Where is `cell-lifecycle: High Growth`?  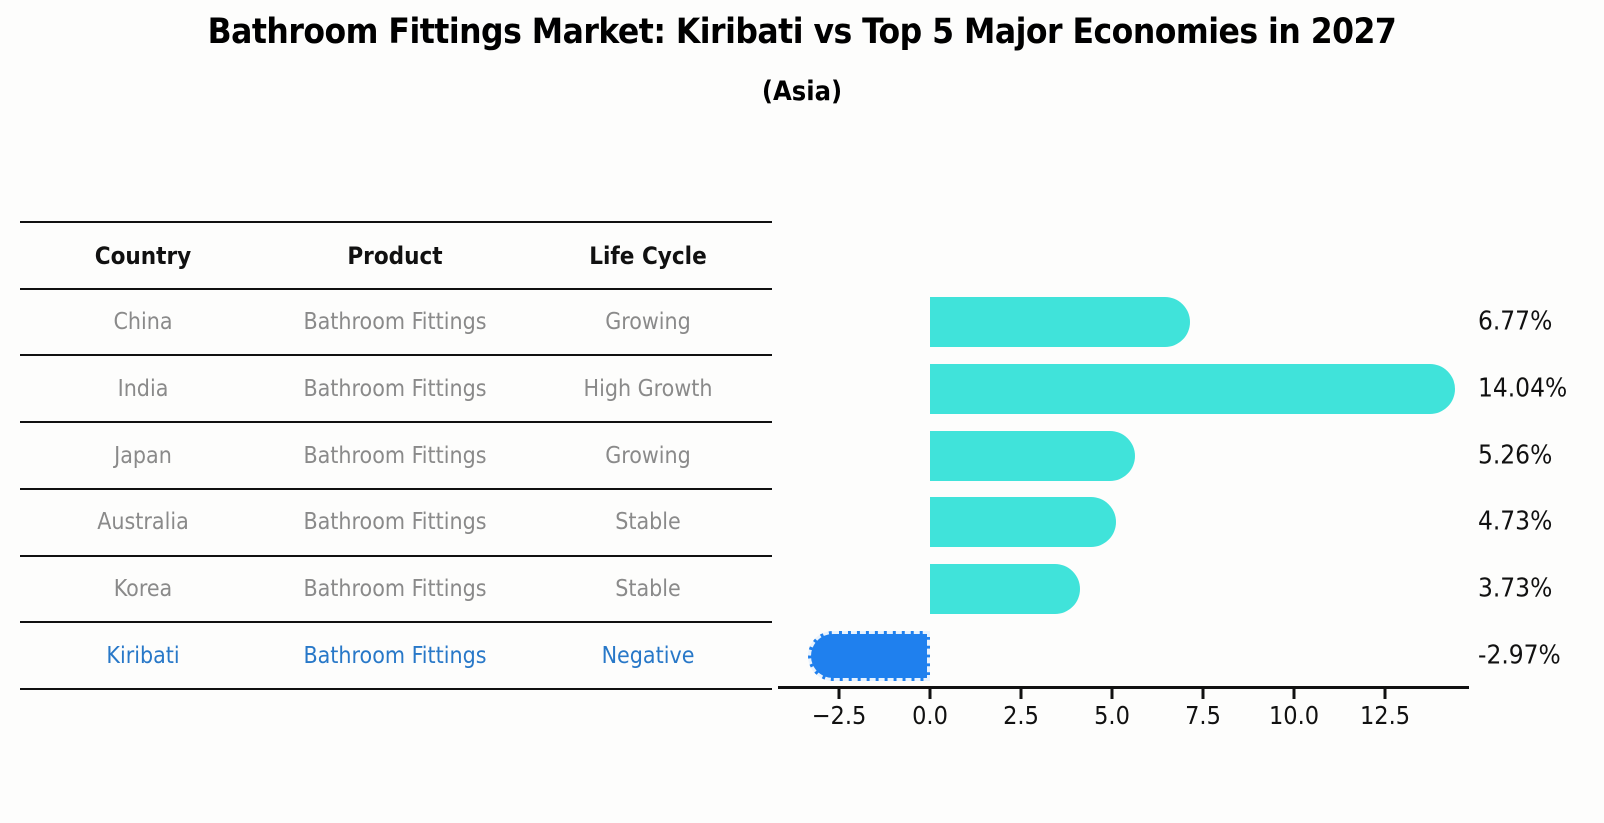
cell-lifecycle: High Growth is located at coordinates (648, 388).